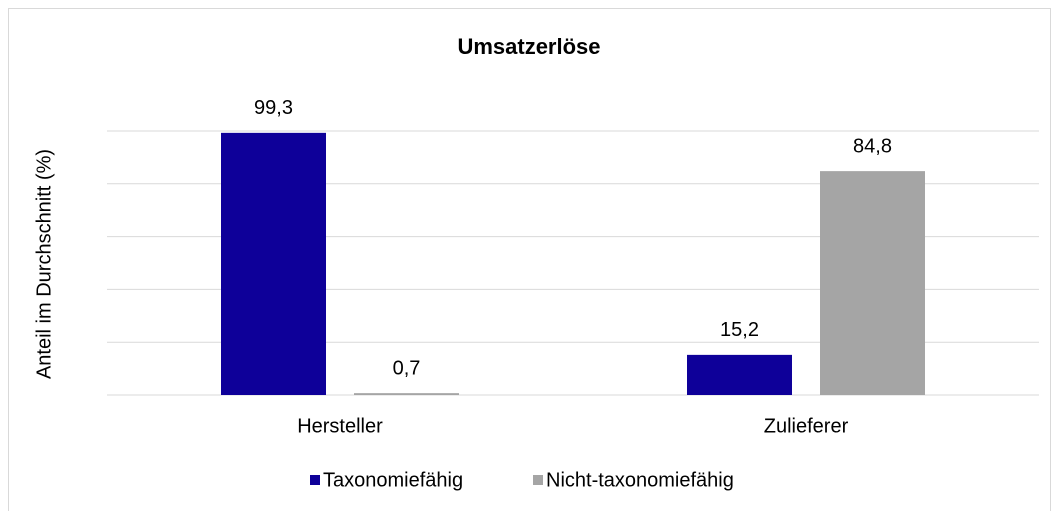 This screenshot has height=516, width=1059. I want to click on chart-title: Umsatzerlöse, so click(528, 46).